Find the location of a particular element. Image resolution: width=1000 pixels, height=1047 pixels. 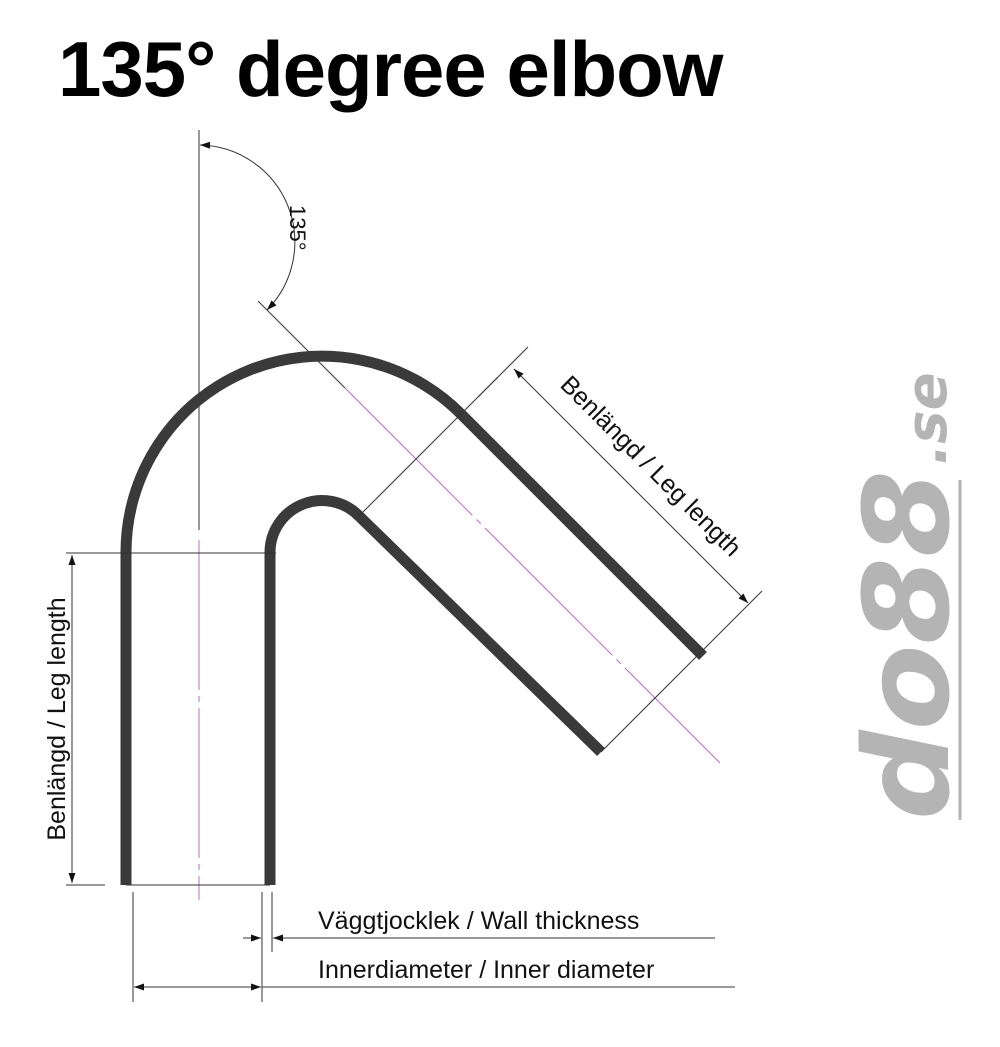

logo-main: do88 is located at coordinates (907, 645).